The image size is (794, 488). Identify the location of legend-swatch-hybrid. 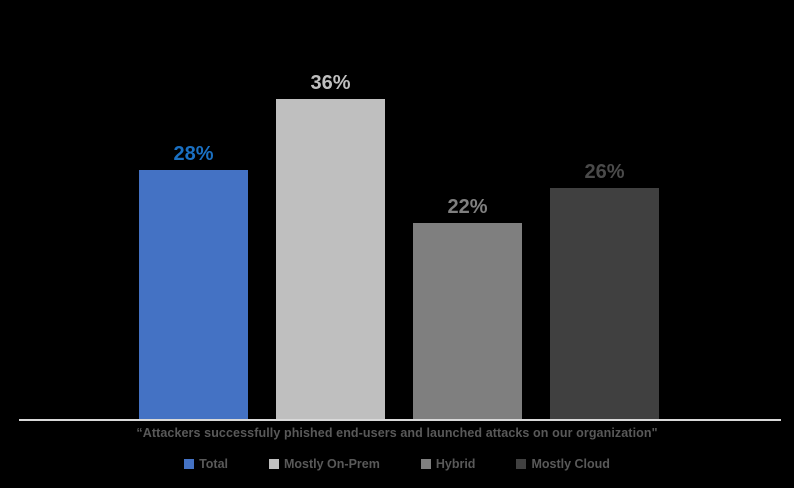
(425, 464).